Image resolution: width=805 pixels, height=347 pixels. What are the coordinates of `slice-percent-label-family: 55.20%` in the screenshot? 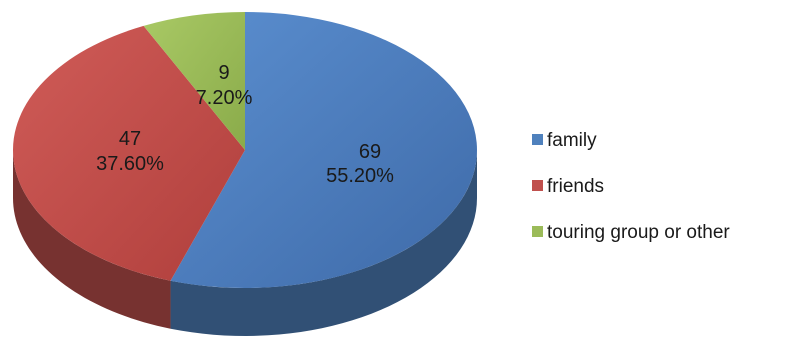 It's located at (360, 176).